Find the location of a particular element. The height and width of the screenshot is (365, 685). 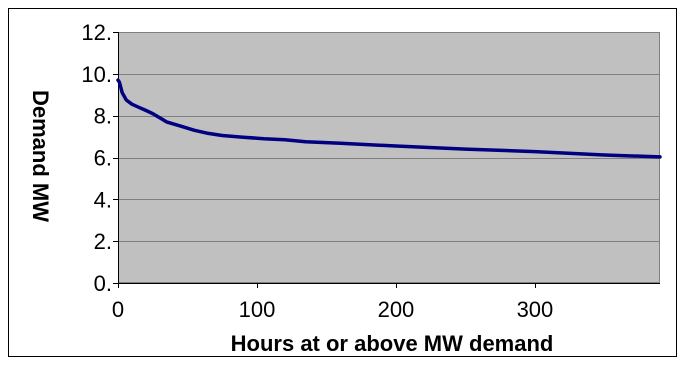

y-tick-label: 10. is located at coordinates (96, 74).